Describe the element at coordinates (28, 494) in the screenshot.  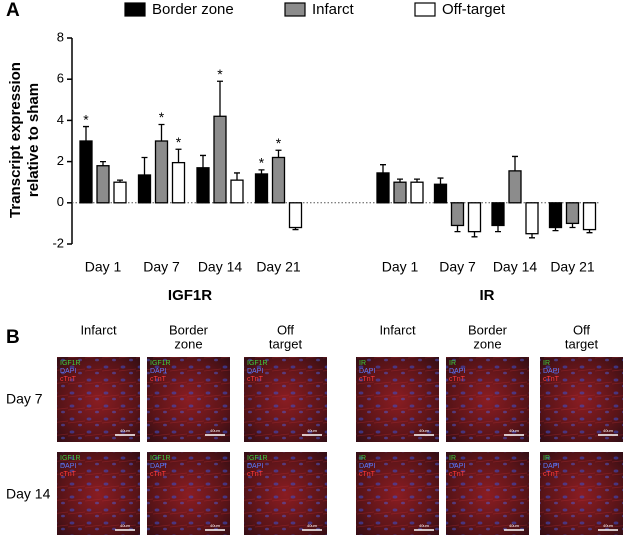
I see `row-label: Day 14` at that location.